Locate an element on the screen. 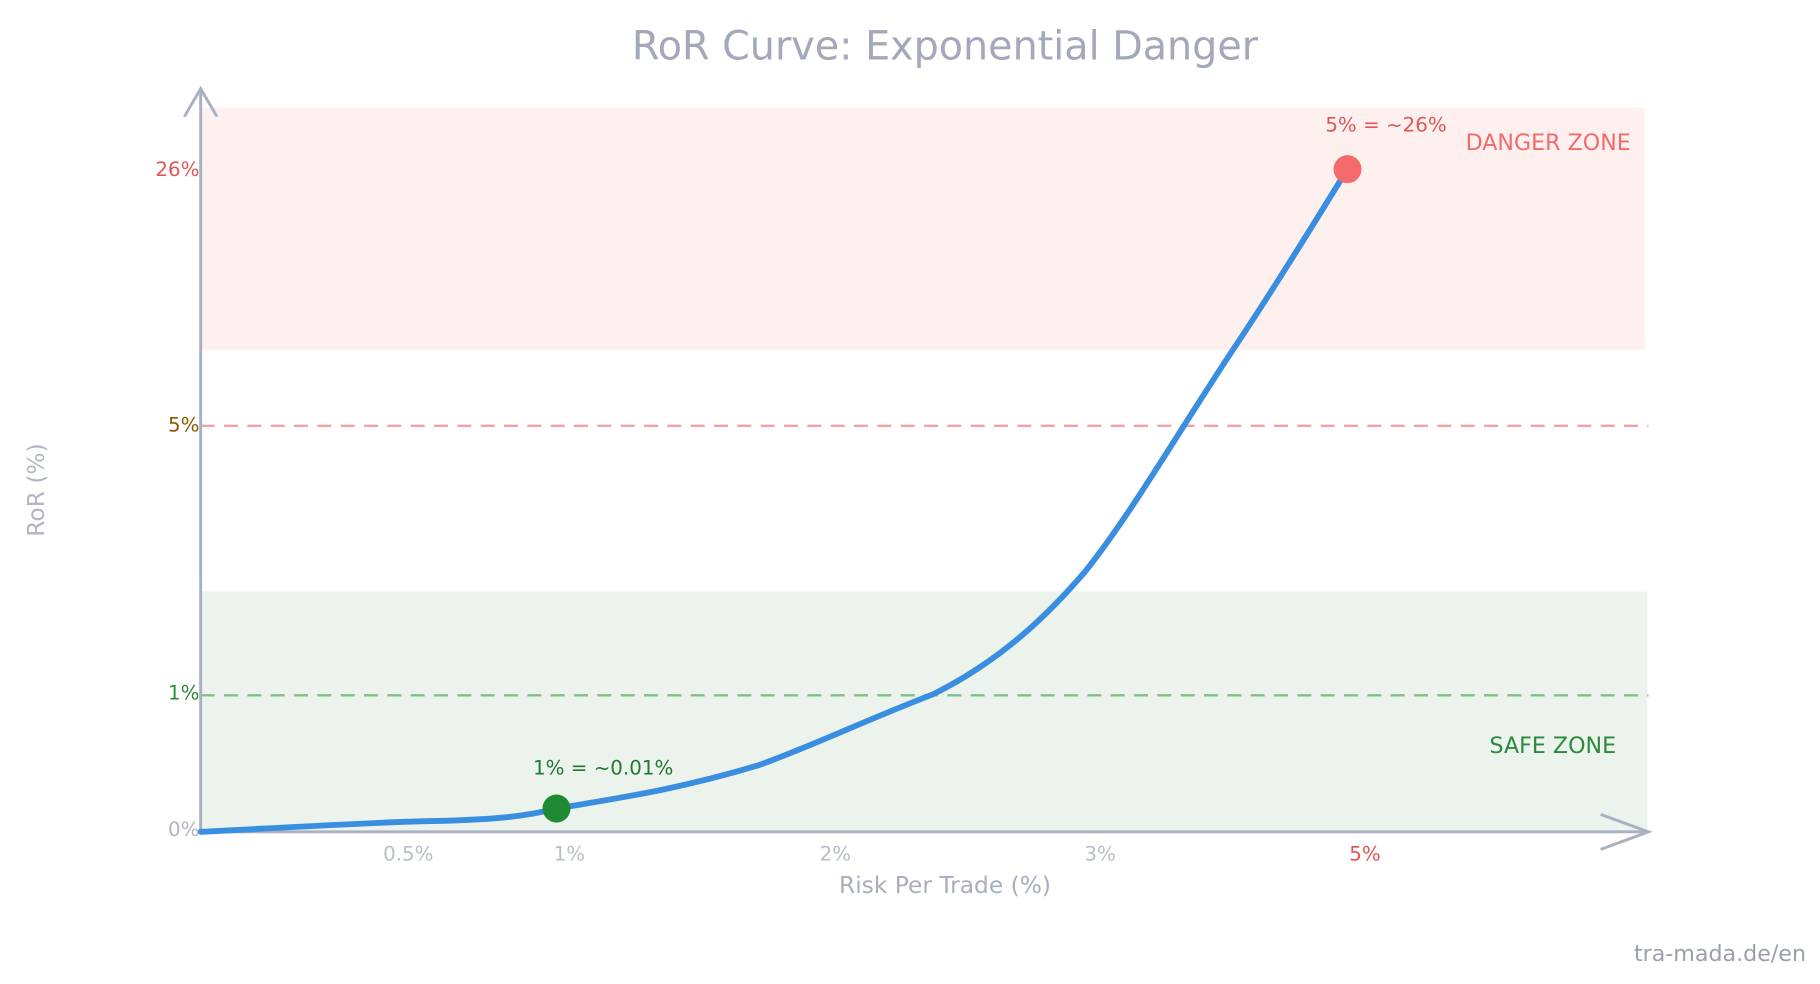  x-tick-label: 5% is located at coordinates (1364, 854).